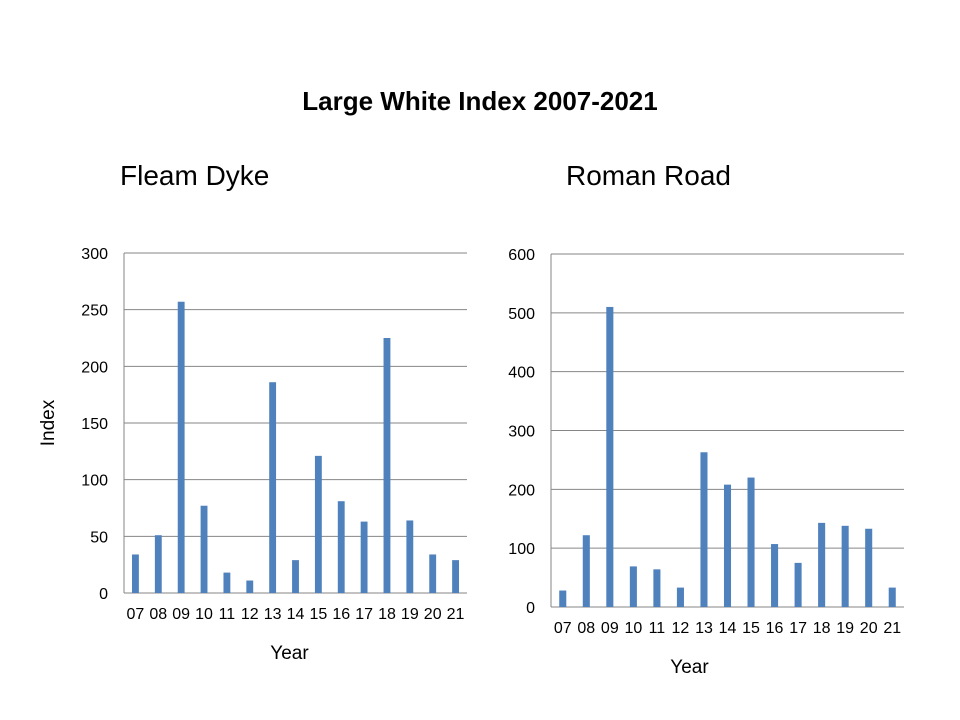 Image resolution: width=960 pixels, height=720 pixels. Describe the element at coordinates (195, 175) in the screenshot. I see `fleam-dyke-title: Fleam Dyke` at that location.